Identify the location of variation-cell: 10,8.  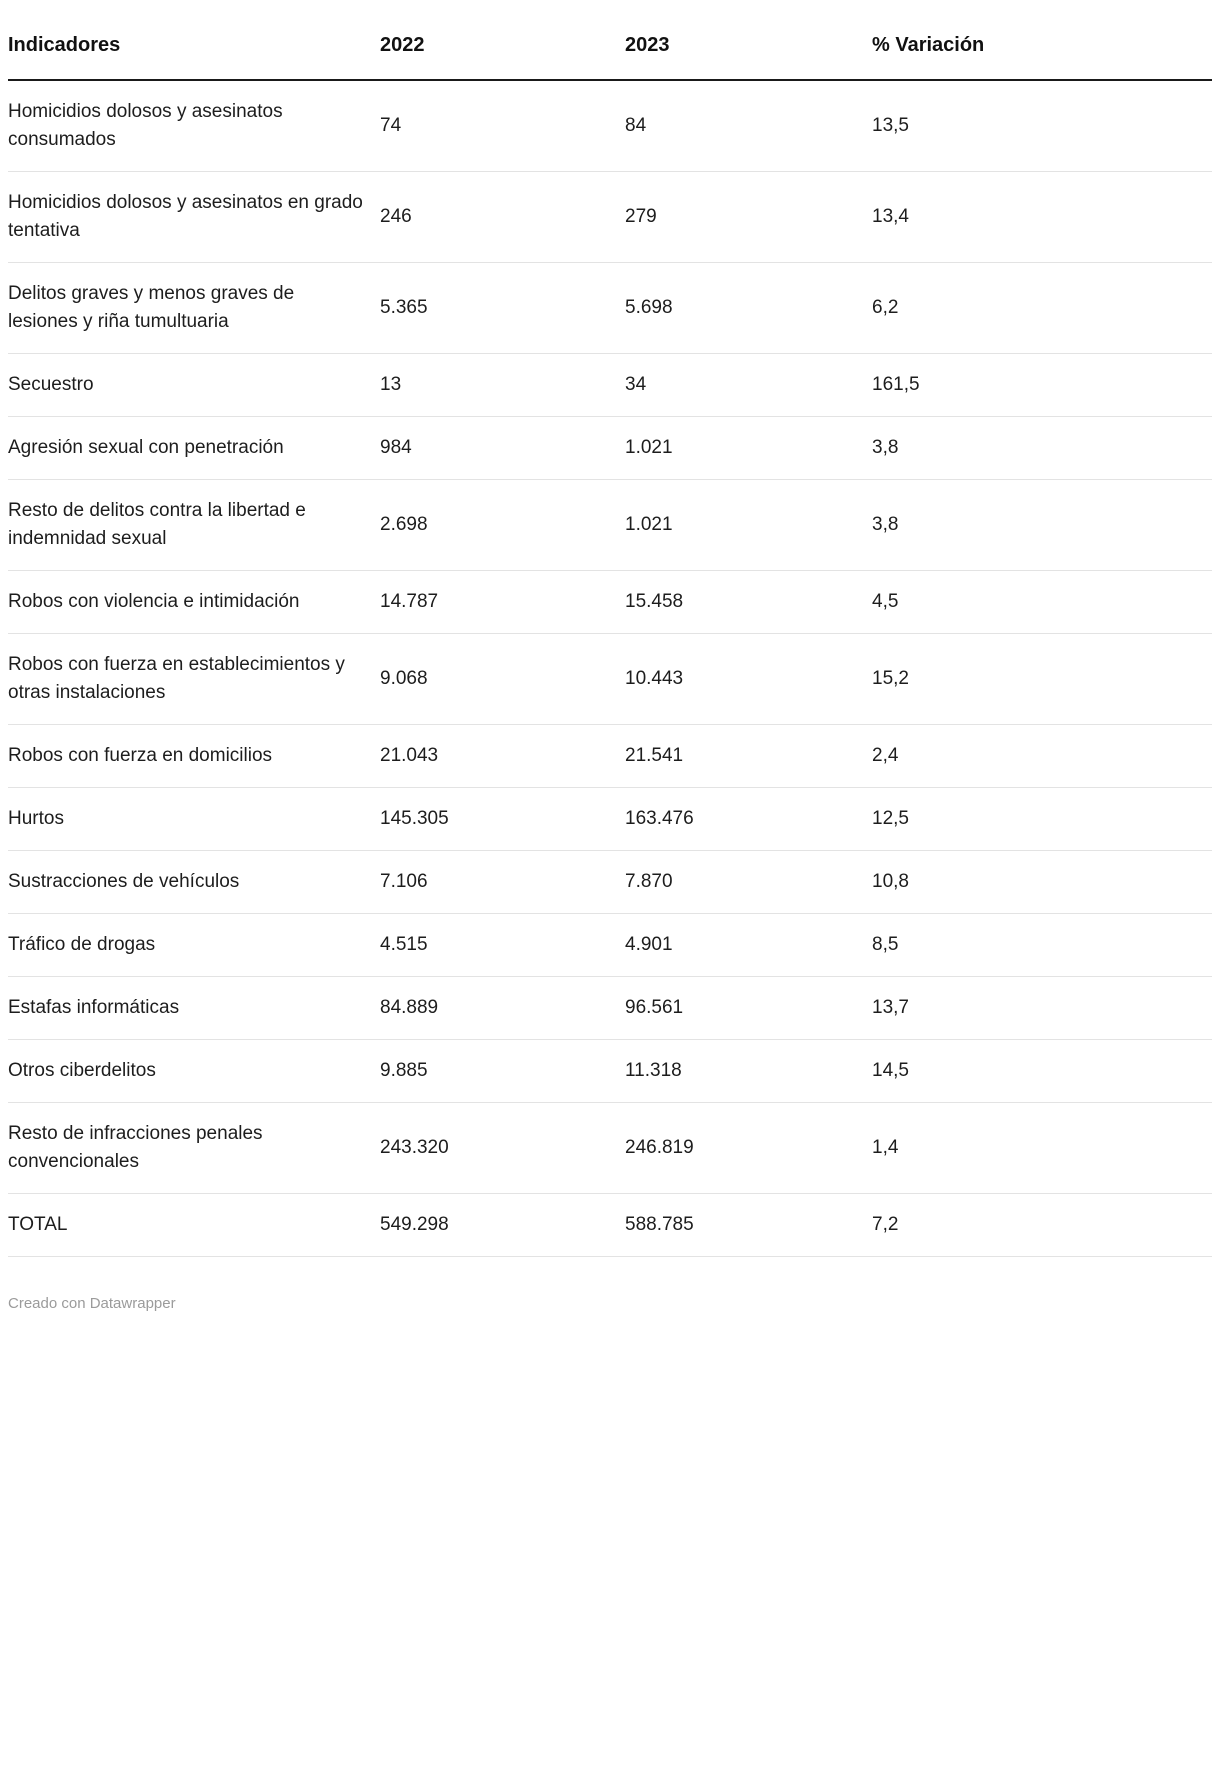
(1042, 882).